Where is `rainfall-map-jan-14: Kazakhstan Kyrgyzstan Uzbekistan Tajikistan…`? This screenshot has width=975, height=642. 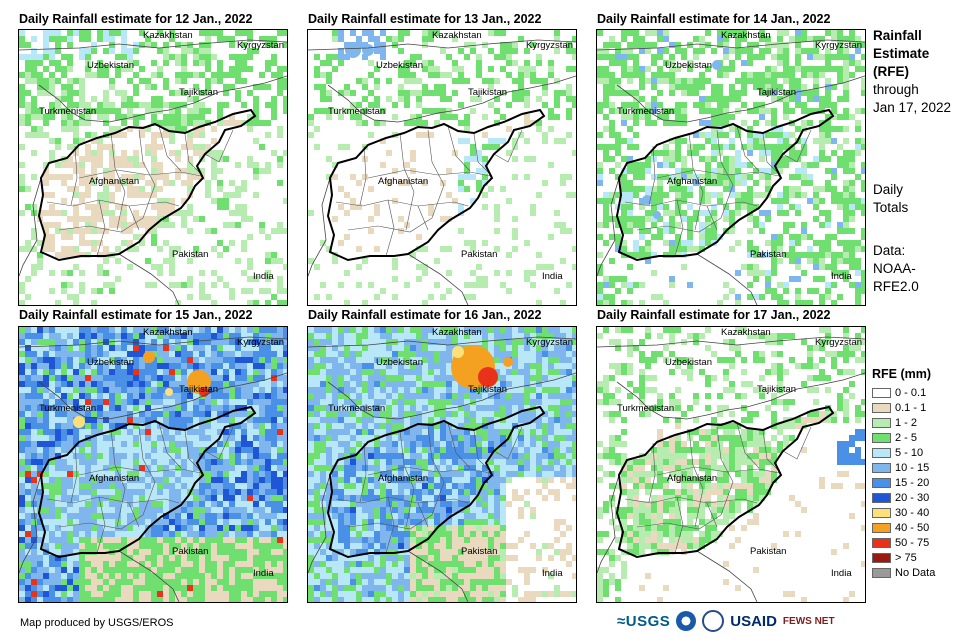 rainfall-map-jan-14: Kazakhstan Kyrgyzstan Uzbekistan Tajikistan… is located at coordinates (731, 167).